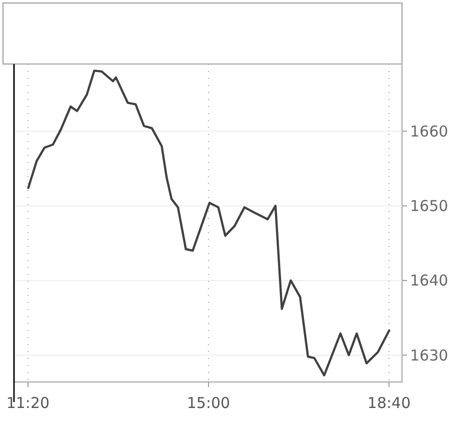  Describe the element at coordinates (429, 355) in the screenshot. I see `y-tick-label: 1630` at that location.